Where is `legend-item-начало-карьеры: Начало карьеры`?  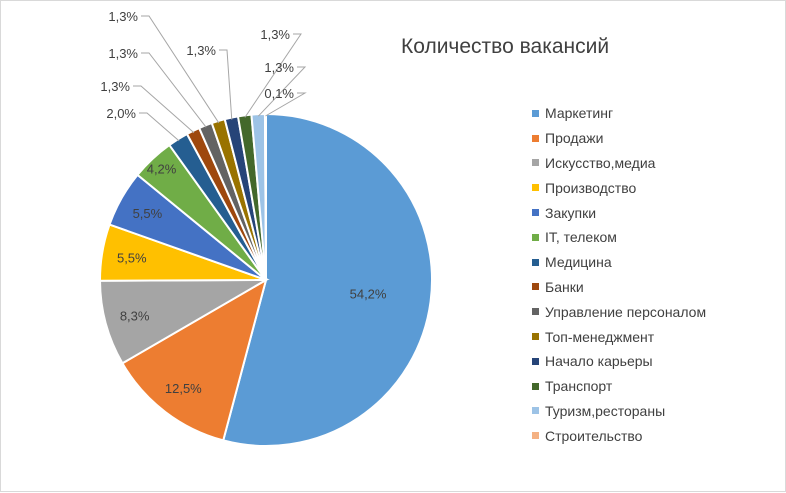 legend-item-начало-карьеры: Начало карьеры is located at coordinates (657, 361).